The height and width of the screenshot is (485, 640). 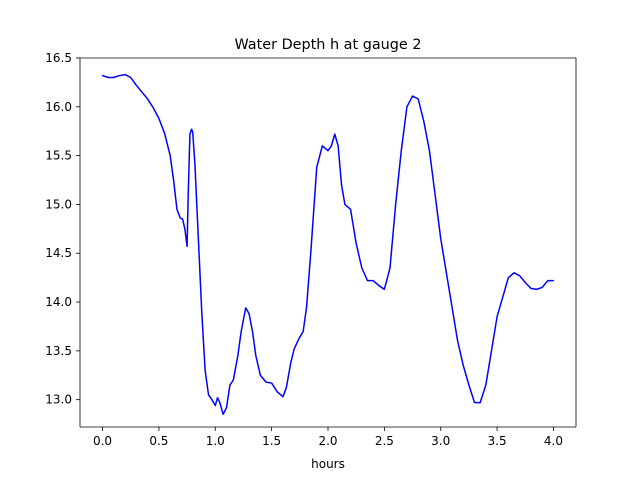 I want to click on x-tick-label: 2.5, so click(x=384, y=441).